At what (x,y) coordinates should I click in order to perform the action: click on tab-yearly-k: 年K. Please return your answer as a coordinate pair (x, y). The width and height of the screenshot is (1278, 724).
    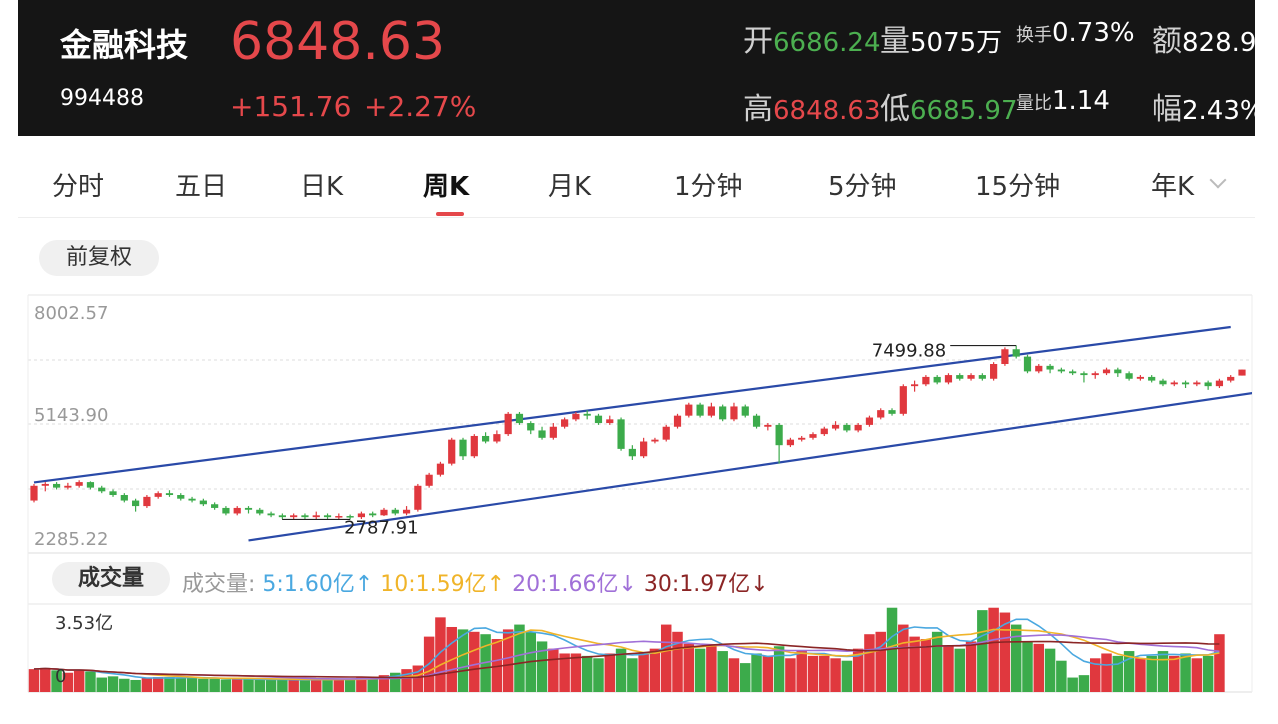
    Looking at the image, I should click on (1173, 187).